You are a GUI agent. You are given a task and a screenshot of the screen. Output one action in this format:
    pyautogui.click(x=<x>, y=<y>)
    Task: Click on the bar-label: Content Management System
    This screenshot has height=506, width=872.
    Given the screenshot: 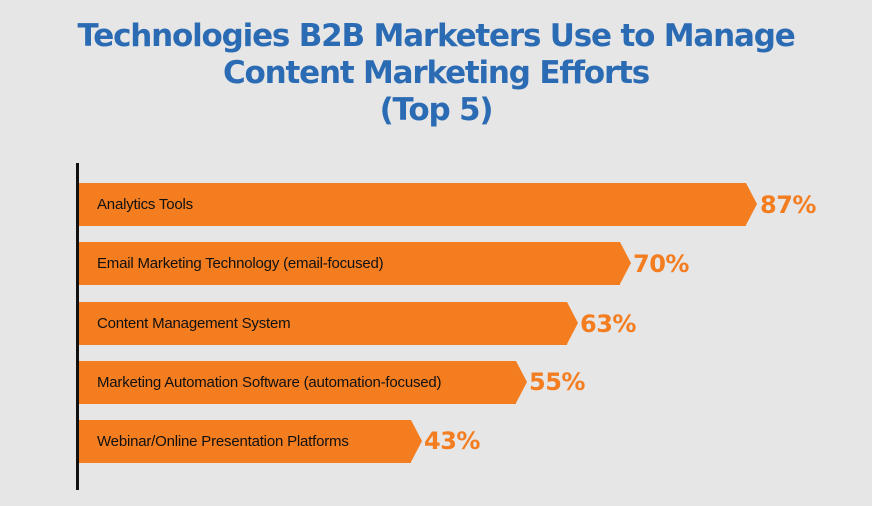 What is the action you would take?
    pyautogui.click(x=194, y=323)
    